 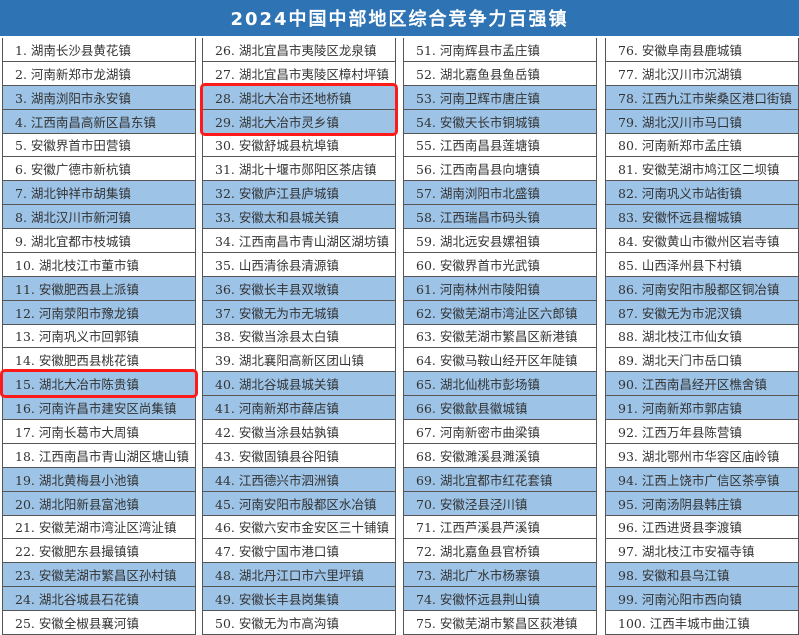 What do you see at coordinates (702, 264) in the screenshot?
I see `table-row: 85. 山西泽州县下村镇` at bounding box center [702, 264].